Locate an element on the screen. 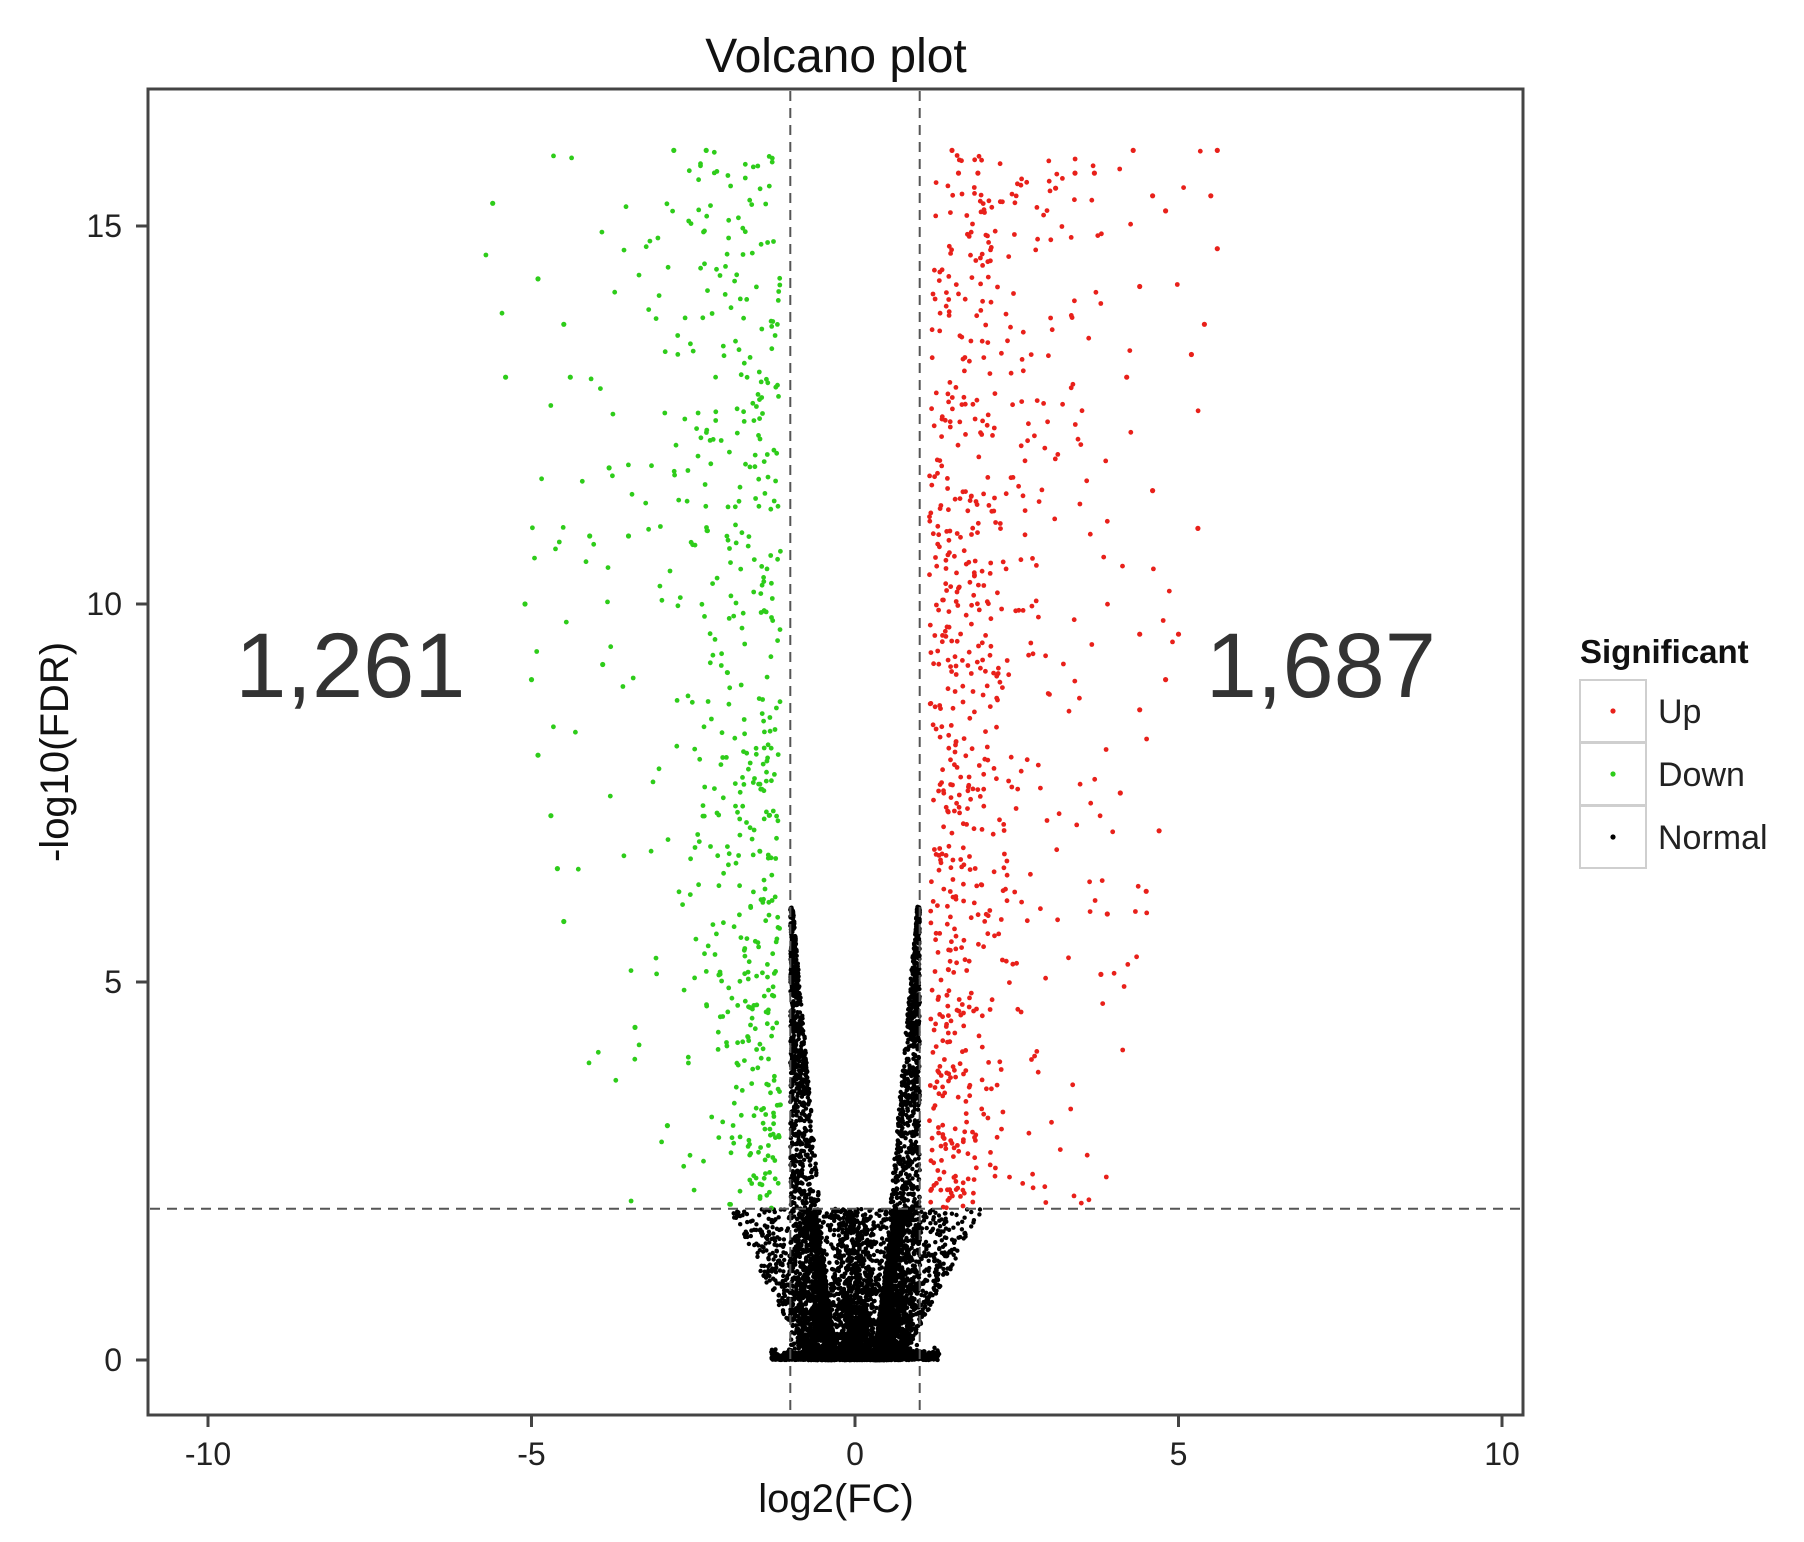 The height and width of the screenshot is (1542, 1804). chart-title: Volcano plot is located at coordinates (836, 56).